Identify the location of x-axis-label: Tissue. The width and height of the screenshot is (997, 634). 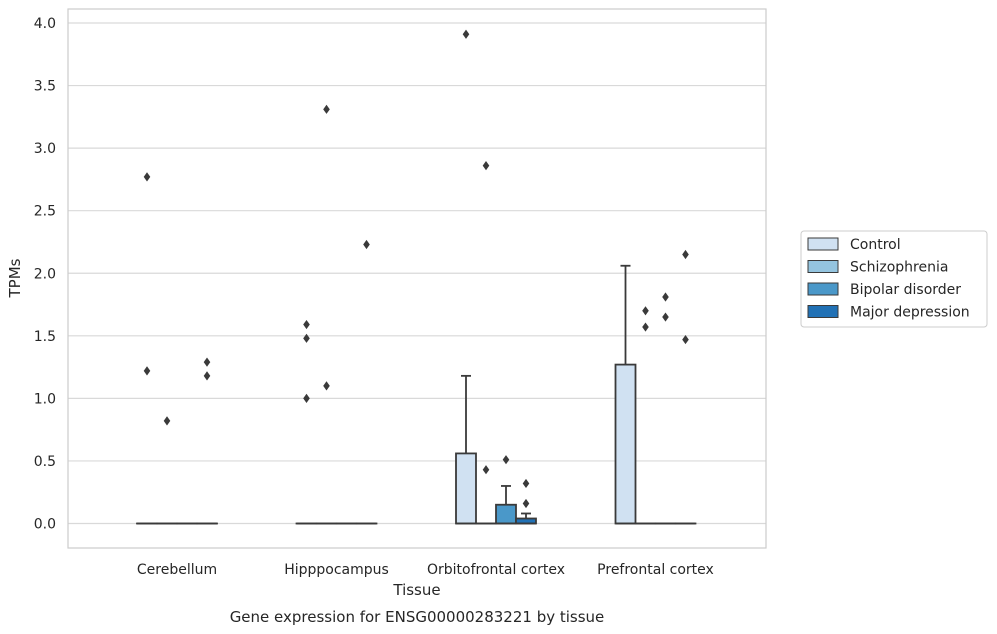
(416, 590).